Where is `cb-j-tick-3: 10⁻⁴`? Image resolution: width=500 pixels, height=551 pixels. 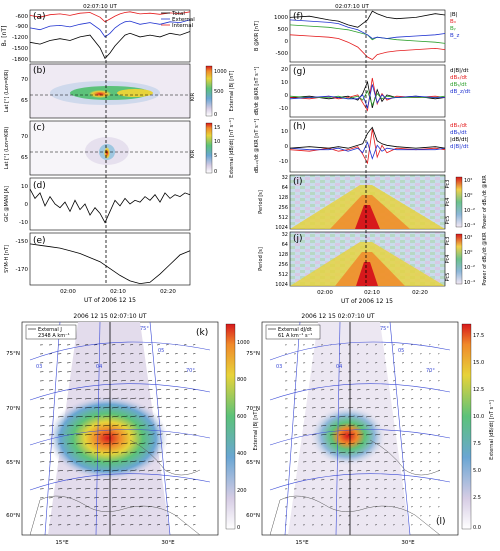
cb-j-tick-3: 10⁻⁴ is located at coordinates (469, 283).